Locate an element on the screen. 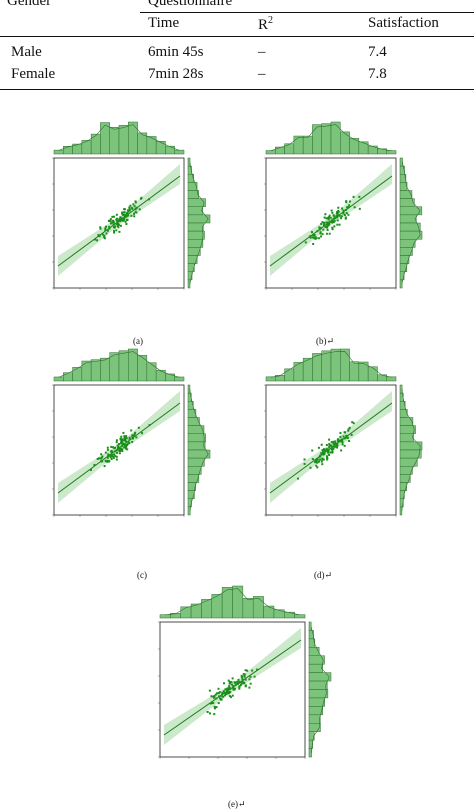 The width and height of the screenshot is (474, 810). table-col-time: Time is located at coordinates (164, 23).